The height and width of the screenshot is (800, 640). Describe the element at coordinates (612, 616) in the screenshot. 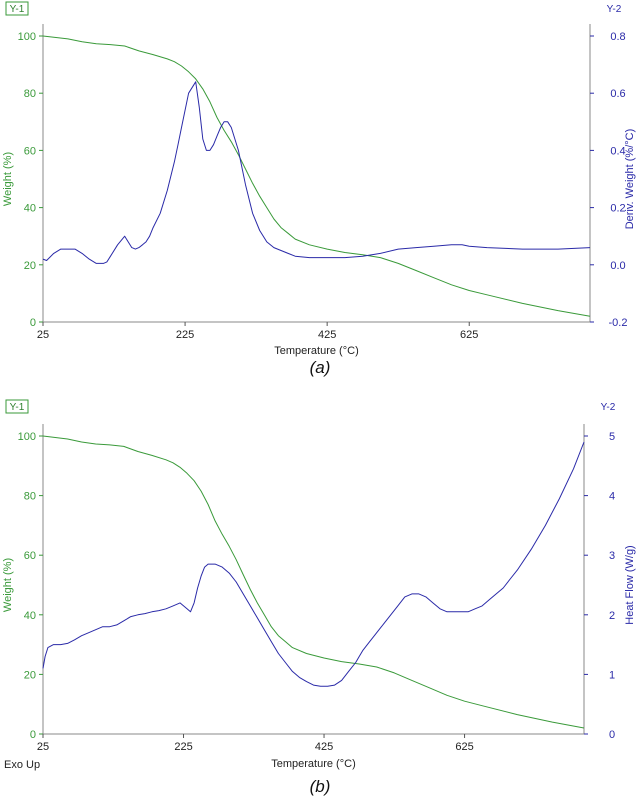

I see `y2-tick-label: 2` at that location.